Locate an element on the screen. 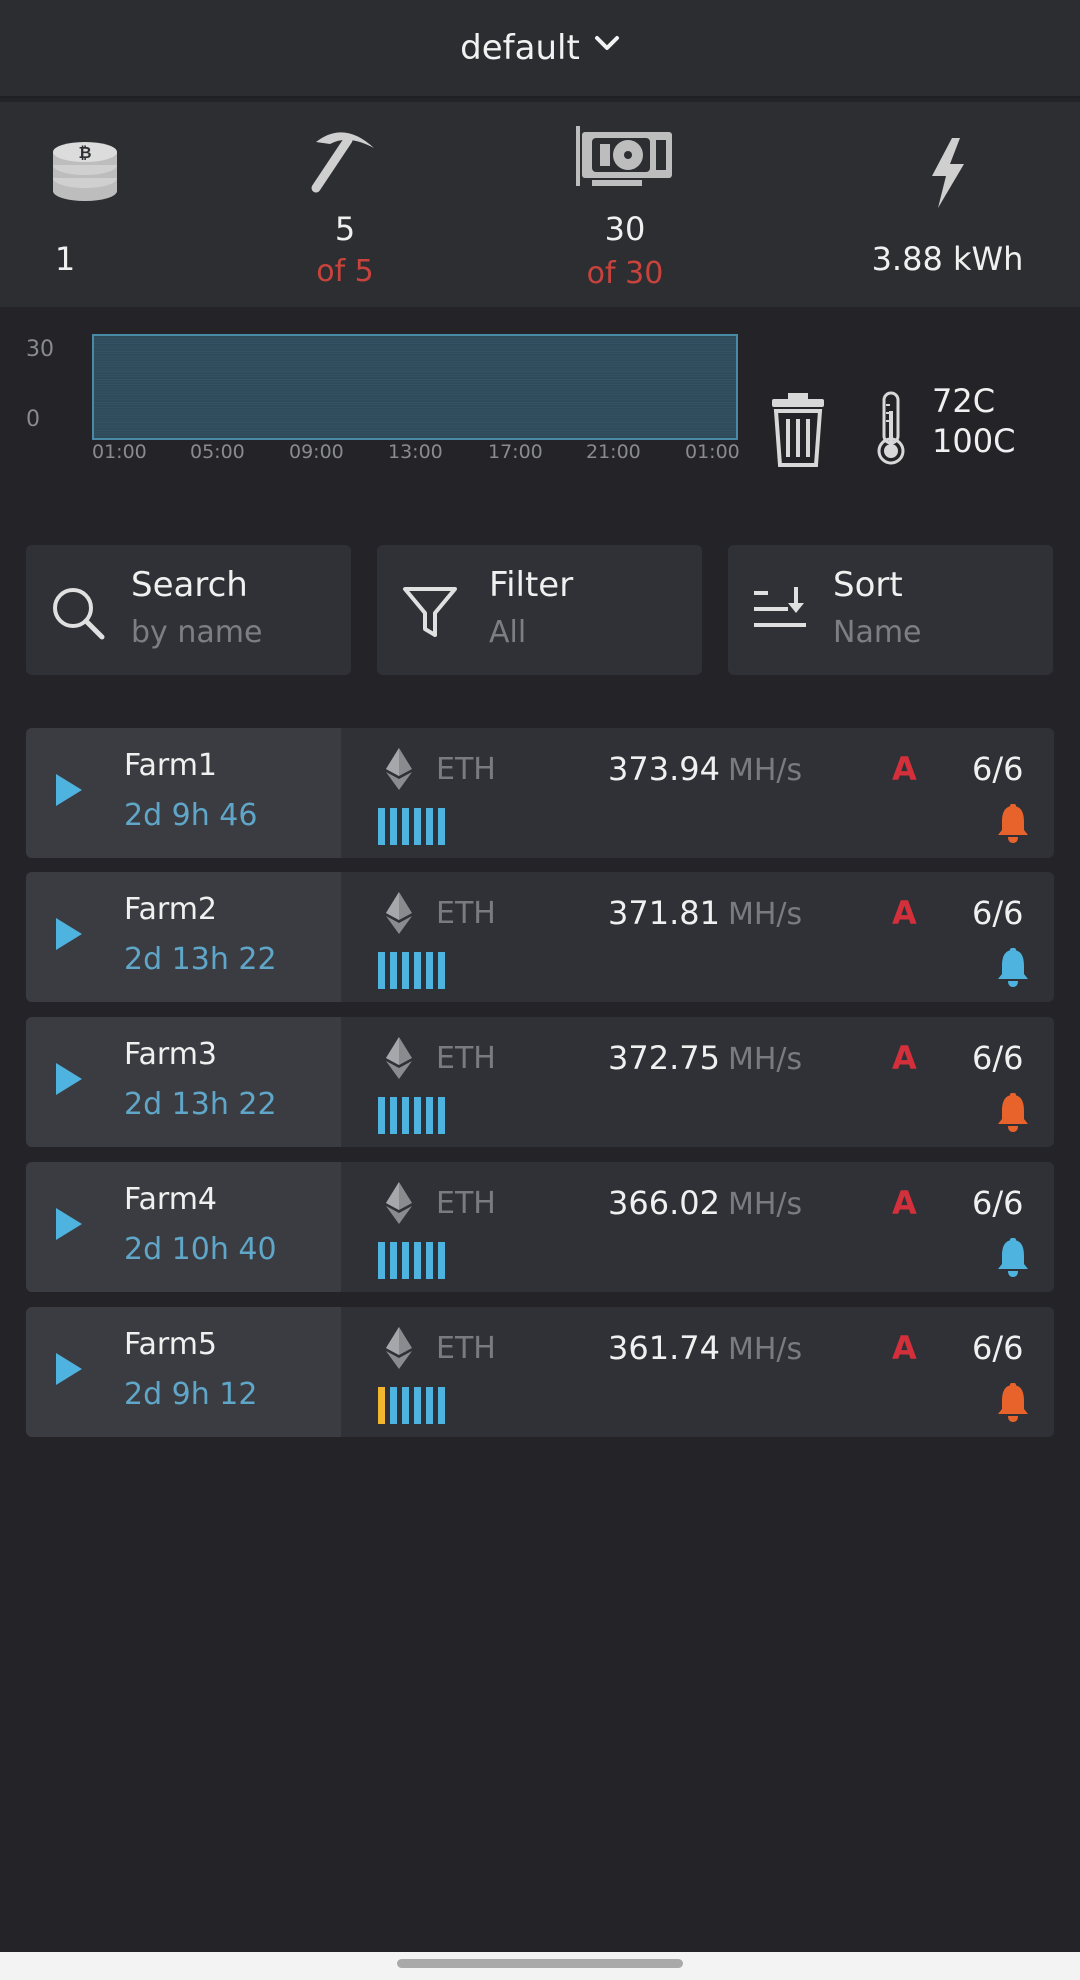 The height and width of the screenshot is (1980, 1080). x-tick-label: 09:00 is located at coordinates (316, 452).